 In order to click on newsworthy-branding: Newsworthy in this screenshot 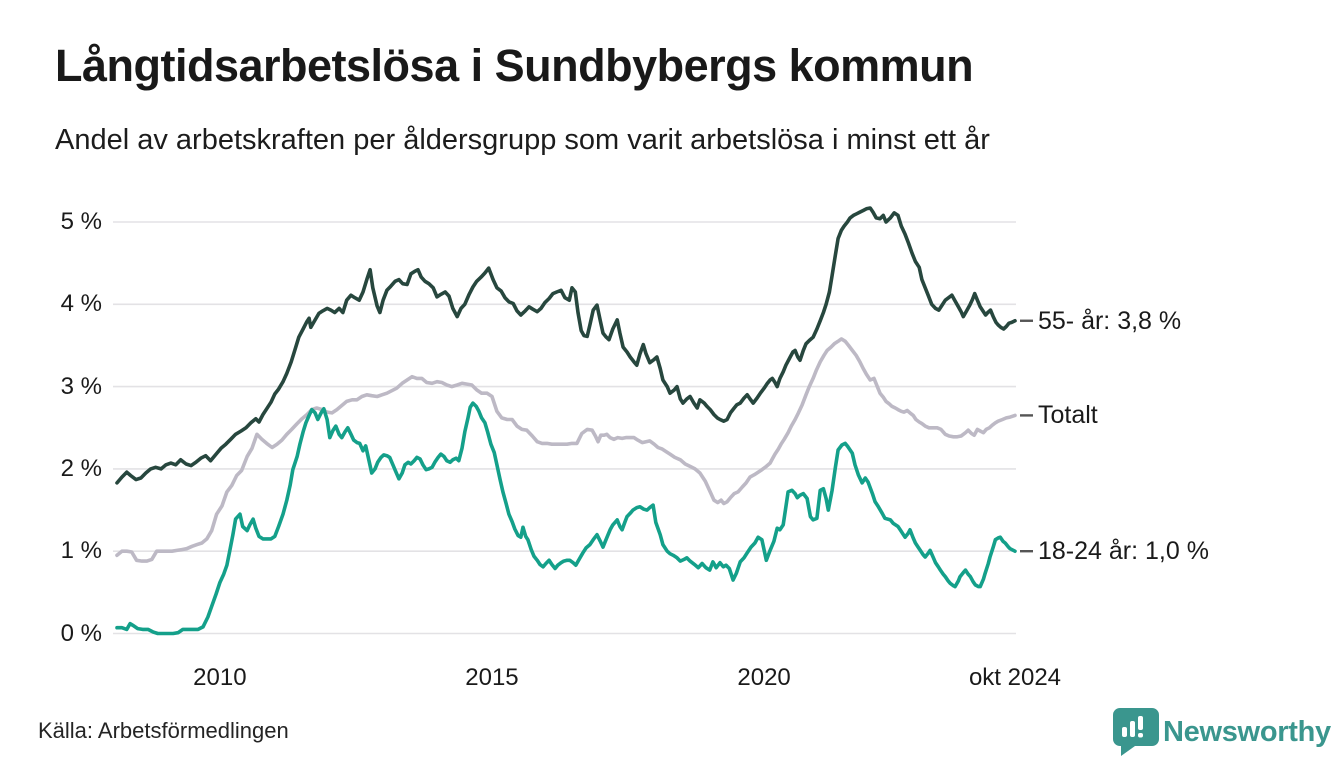, I will do `click(1222, 734)`.